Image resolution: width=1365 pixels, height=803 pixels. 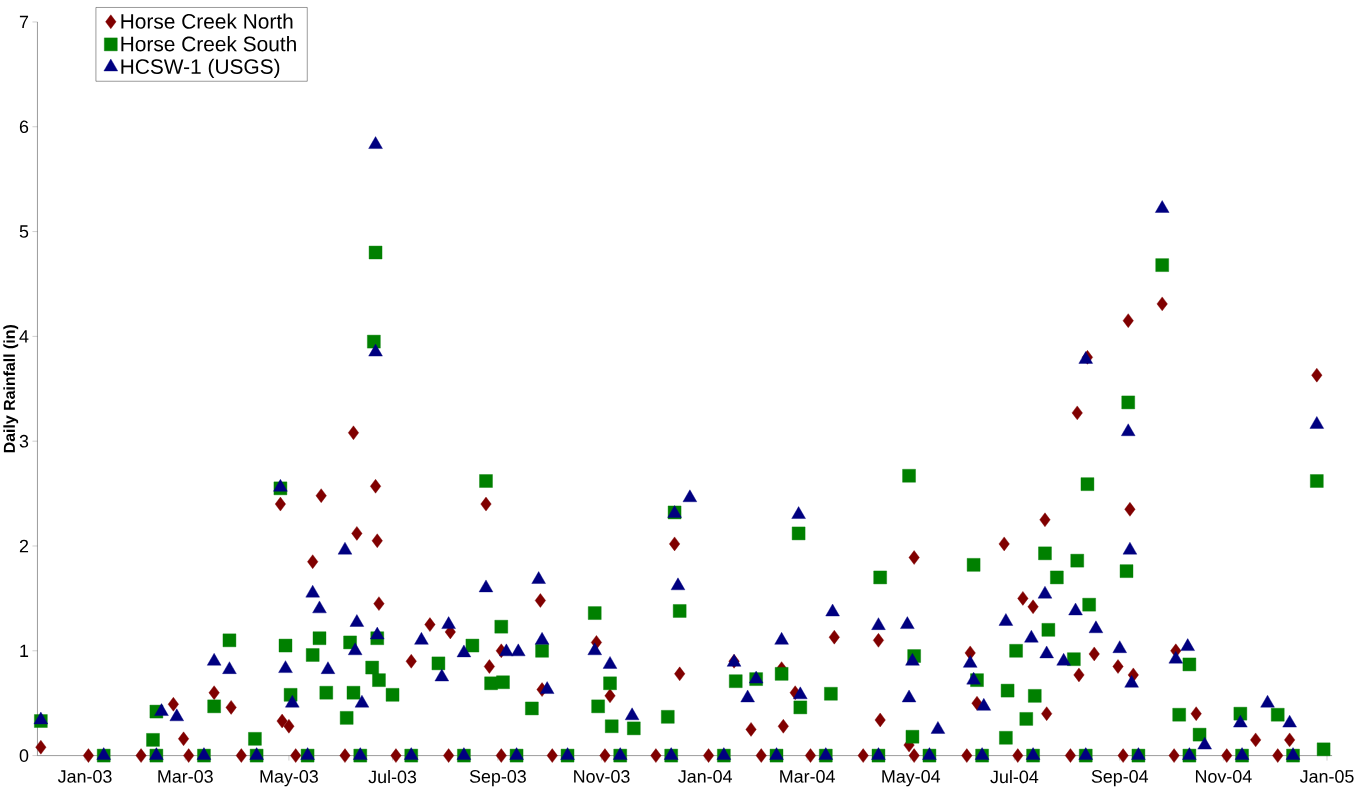 What do you see at coordinates (207, 21) in the screenshot?
I see `legend-label: Horse Creek North` at bounding box center [207, 21].